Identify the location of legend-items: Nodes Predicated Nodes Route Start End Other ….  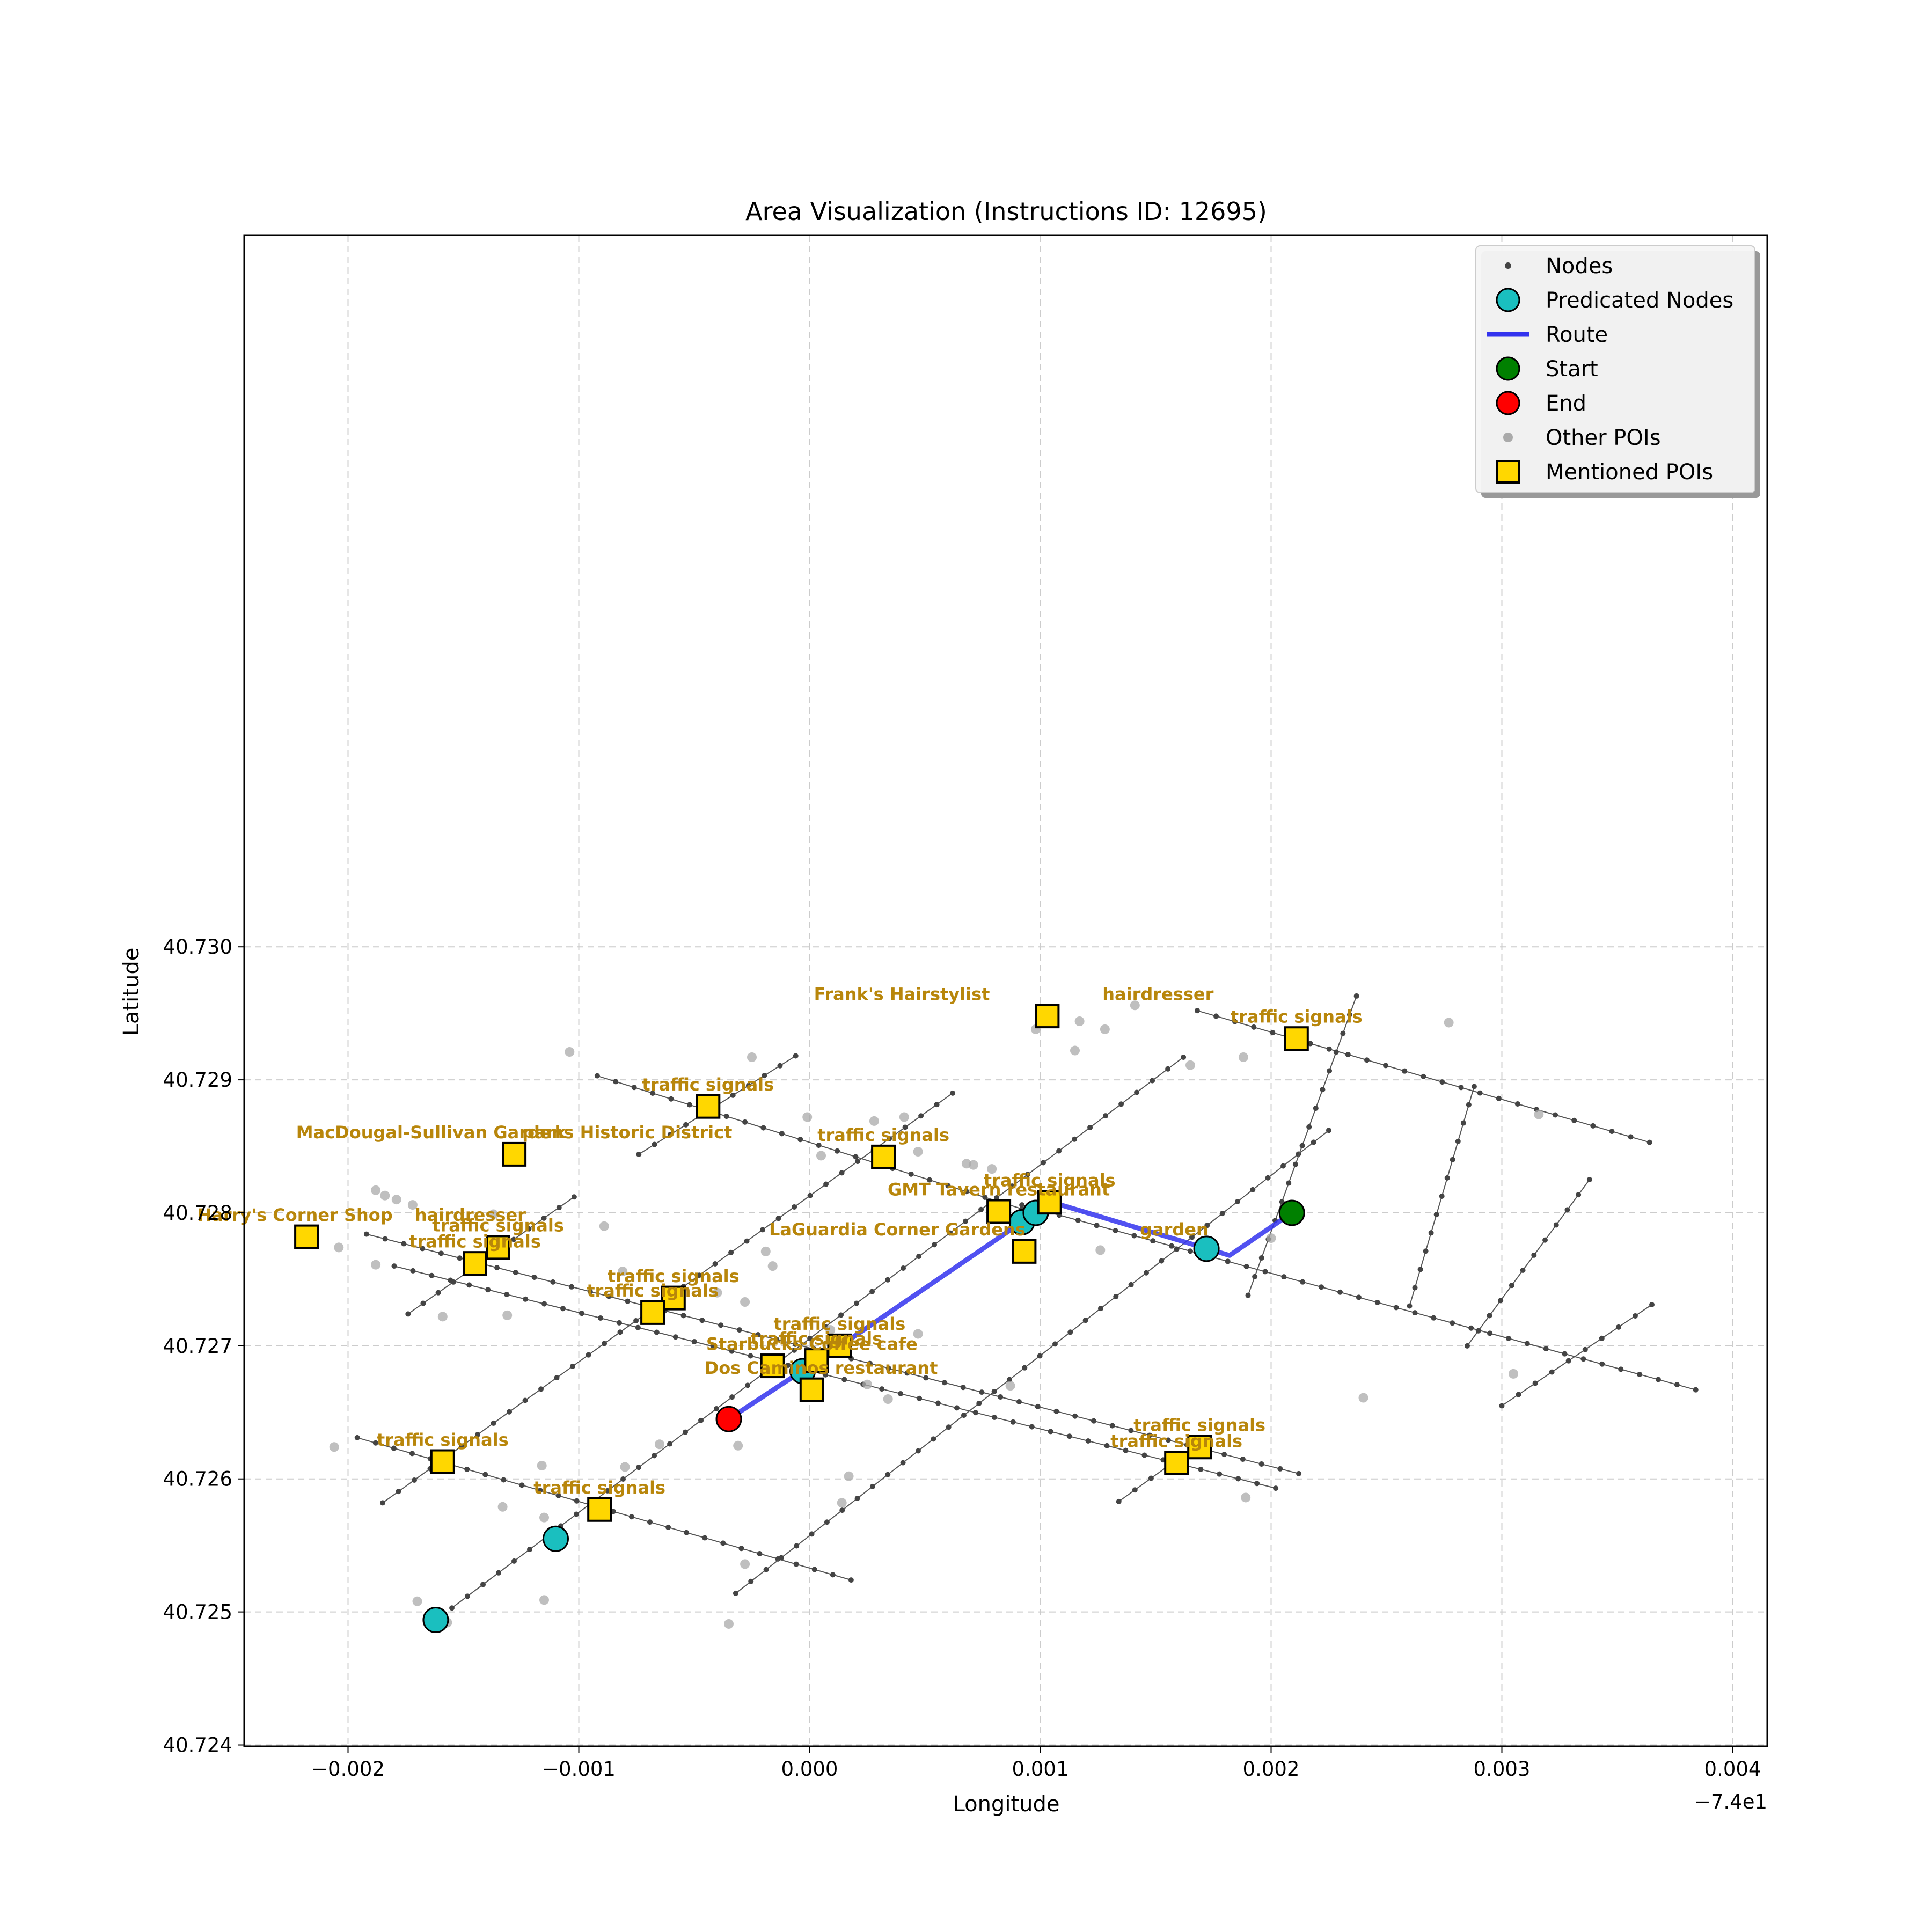
(1610, 369).